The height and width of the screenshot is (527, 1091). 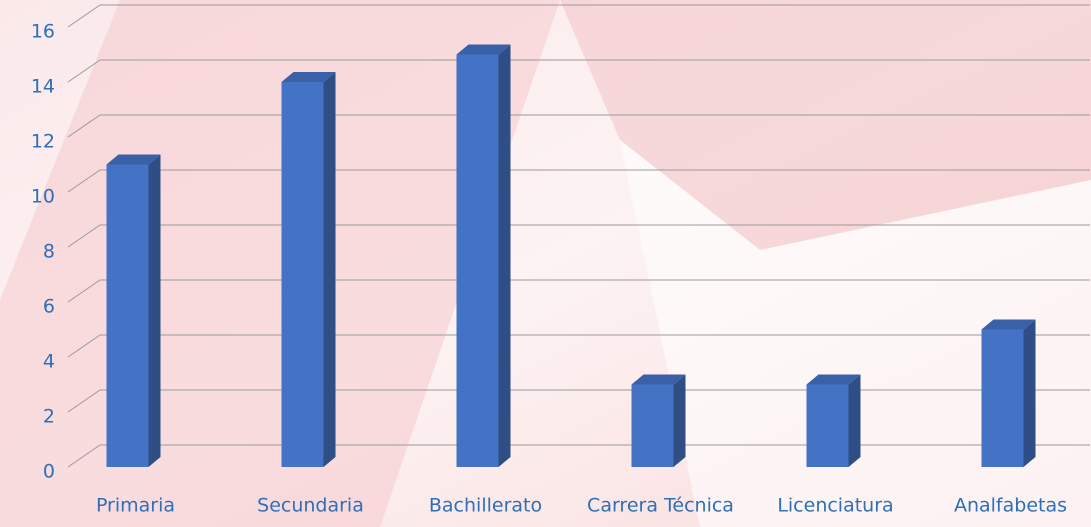 I want to click on x-tick-label: Licenciatura, so click(x=835, y=506).